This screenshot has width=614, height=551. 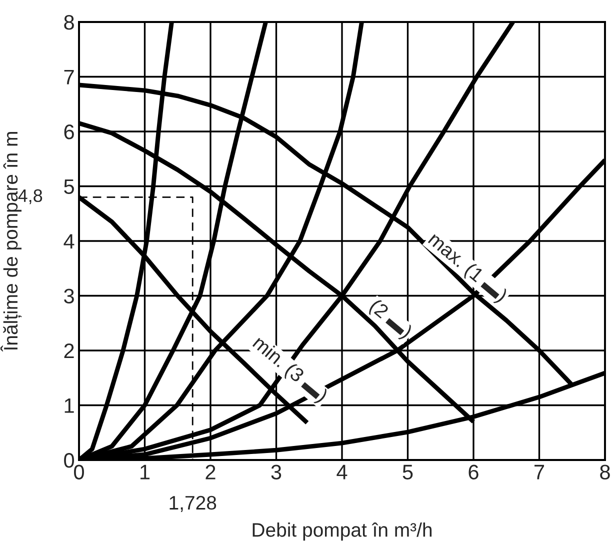 What do you see at coordinates (467, 268) in the screenshot?
I see `annotation: max. (1 ▬)` at bounding box center [467, 268].